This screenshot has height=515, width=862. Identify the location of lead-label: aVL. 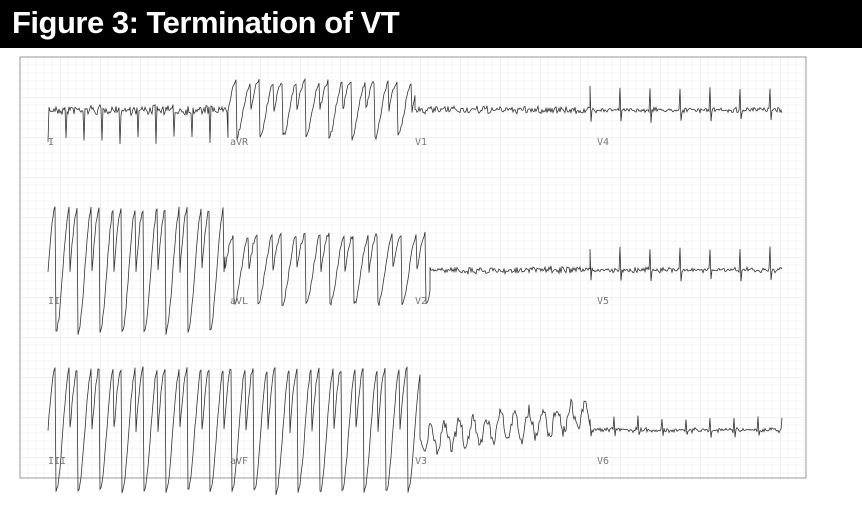
(239, 301).